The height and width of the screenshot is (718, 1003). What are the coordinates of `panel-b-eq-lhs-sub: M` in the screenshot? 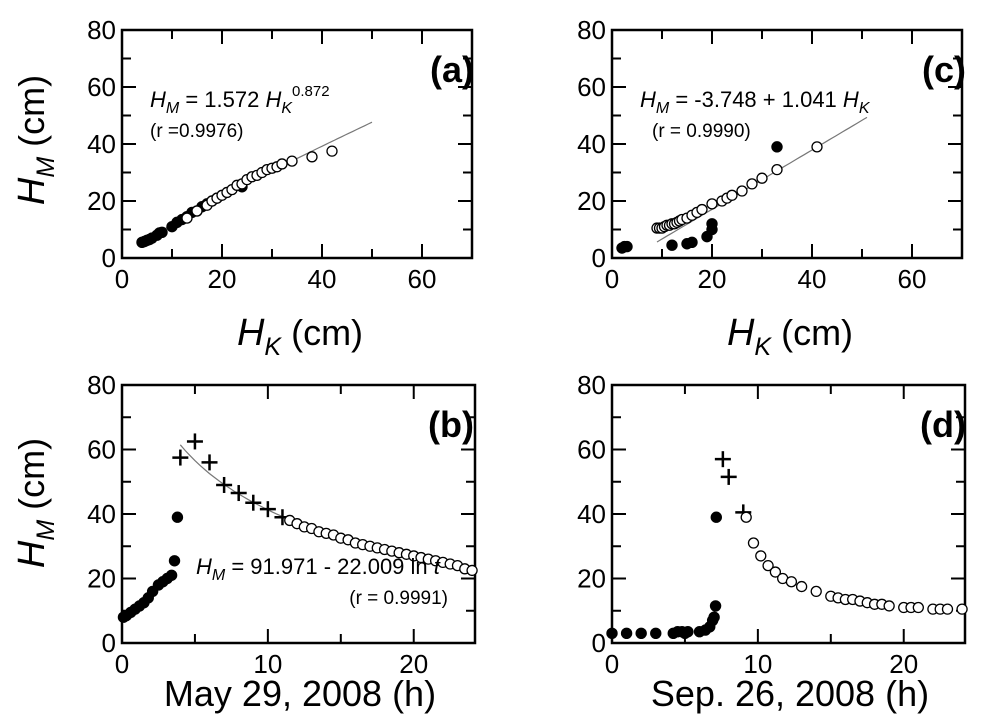 It's located at (219, 575).